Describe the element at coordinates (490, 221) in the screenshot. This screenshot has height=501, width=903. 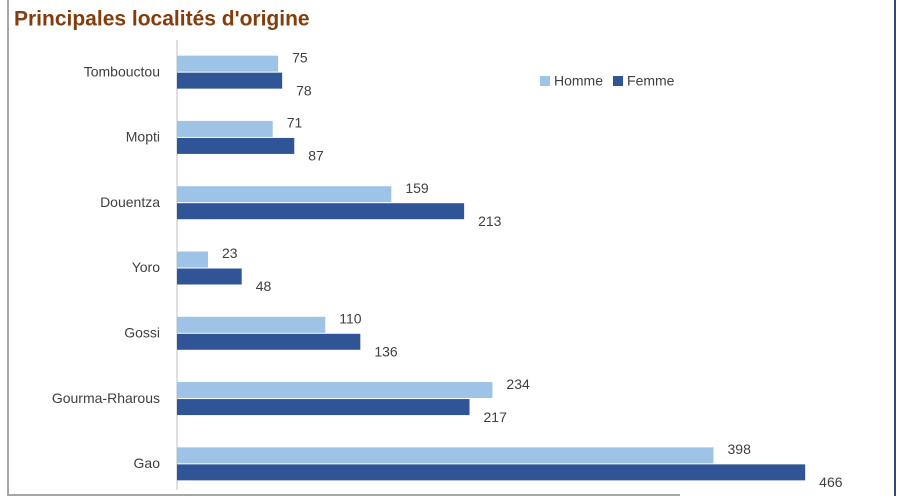
I see `data-label: 213` at that location.